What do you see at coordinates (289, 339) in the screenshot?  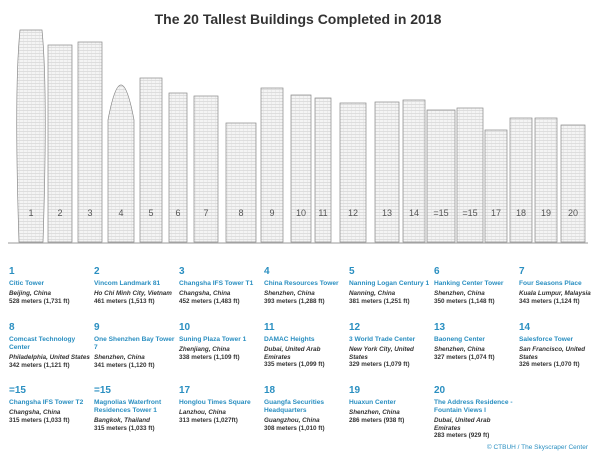 I see `entry-name: DAMAC Heights` at bounding box center [289, 339].